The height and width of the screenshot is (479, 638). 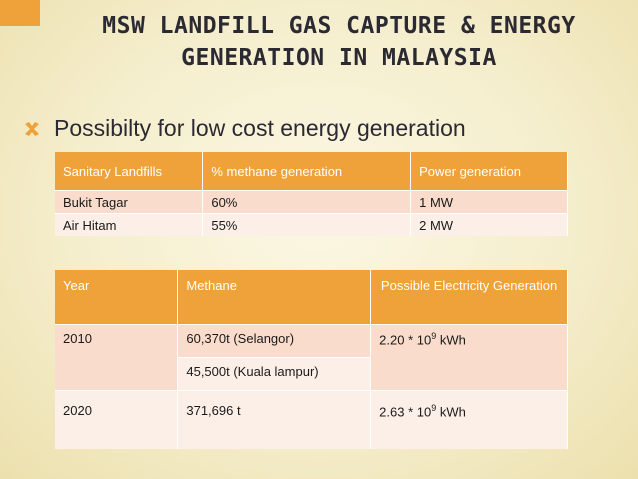 I want to click on header-cell: Methane, so click(x=274, y=297).